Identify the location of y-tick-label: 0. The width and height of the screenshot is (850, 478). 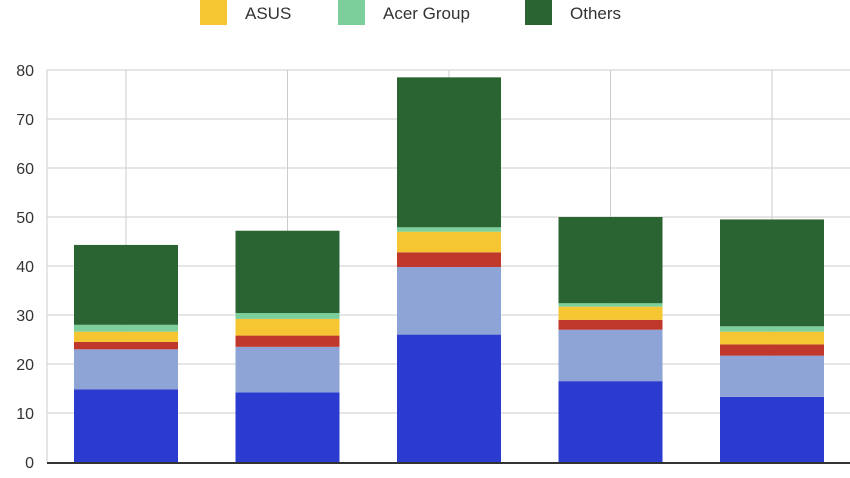
(29, 463).